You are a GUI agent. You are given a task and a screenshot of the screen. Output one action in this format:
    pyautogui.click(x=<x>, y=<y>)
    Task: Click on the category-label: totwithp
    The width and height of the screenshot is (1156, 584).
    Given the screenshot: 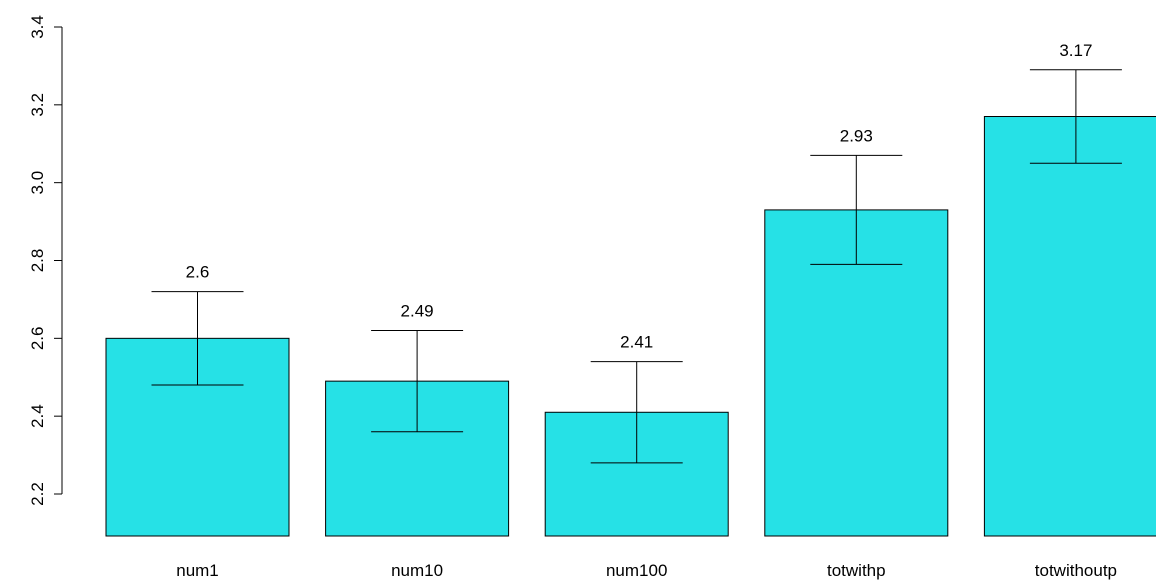 What is the action you would take?
    pyautogui.click(x=856, y=570)
    